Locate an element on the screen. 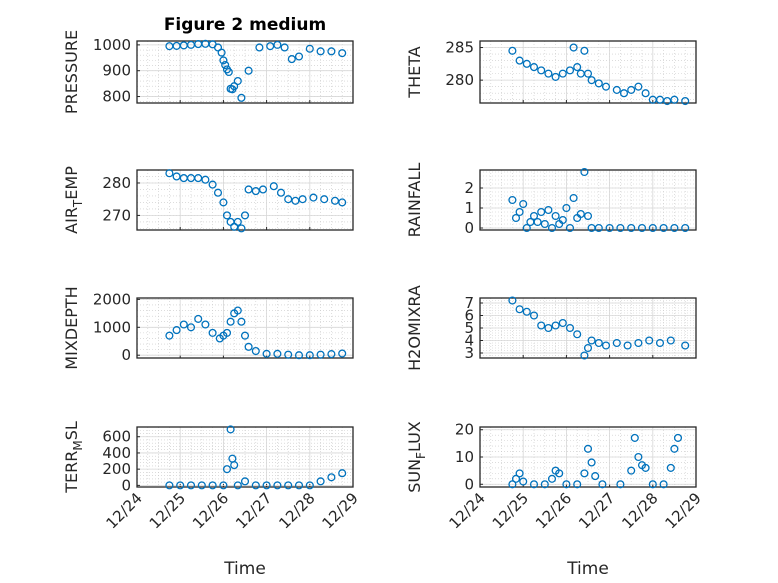 Image resolution: width=778 pixels, height=583 pixels. y-tick-label: 0 is located at coordinates (126, 355).